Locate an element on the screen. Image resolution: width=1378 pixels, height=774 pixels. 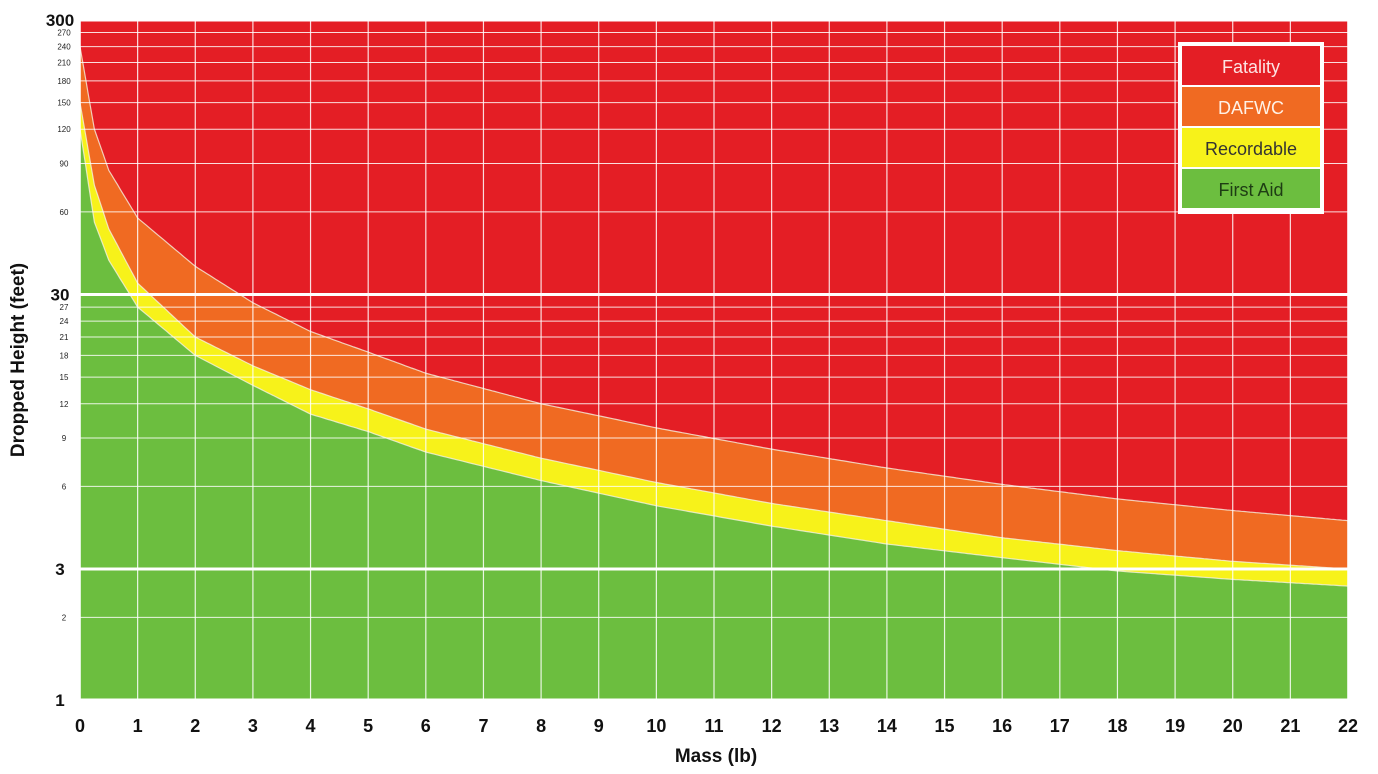
legend-label: Fatality is located at coordinates (1251, 67).